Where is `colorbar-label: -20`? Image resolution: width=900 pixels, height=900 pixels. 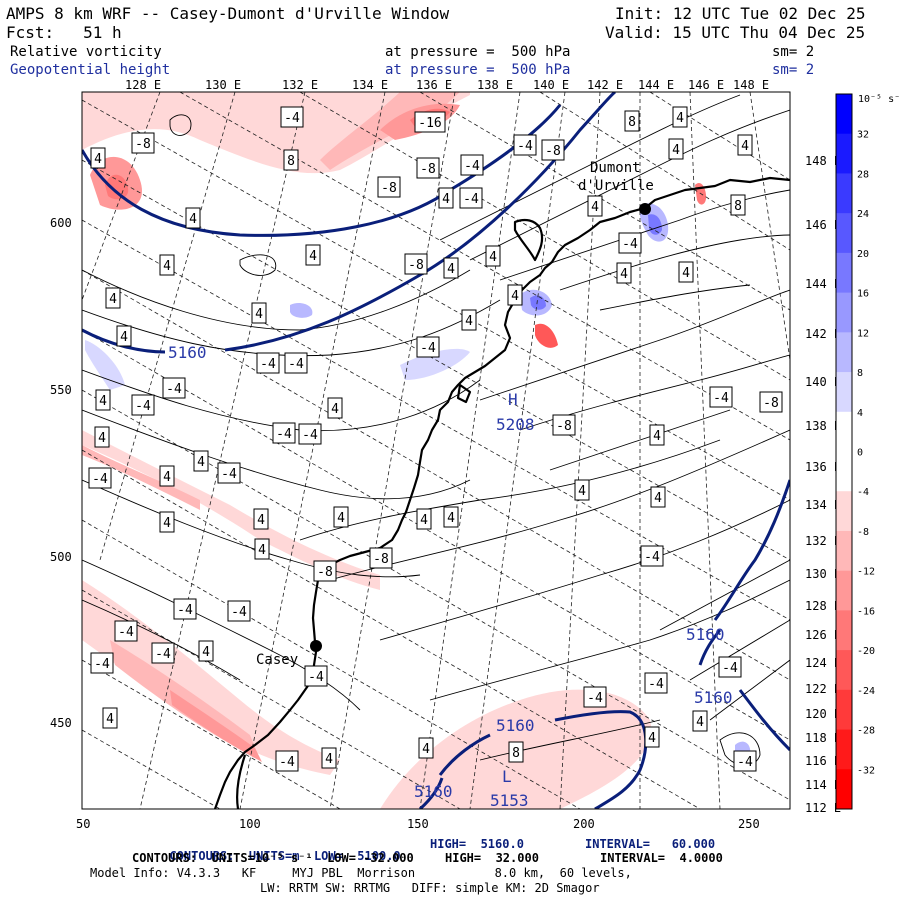 colorbar-label: -20 is located at coordinates (866, 651).